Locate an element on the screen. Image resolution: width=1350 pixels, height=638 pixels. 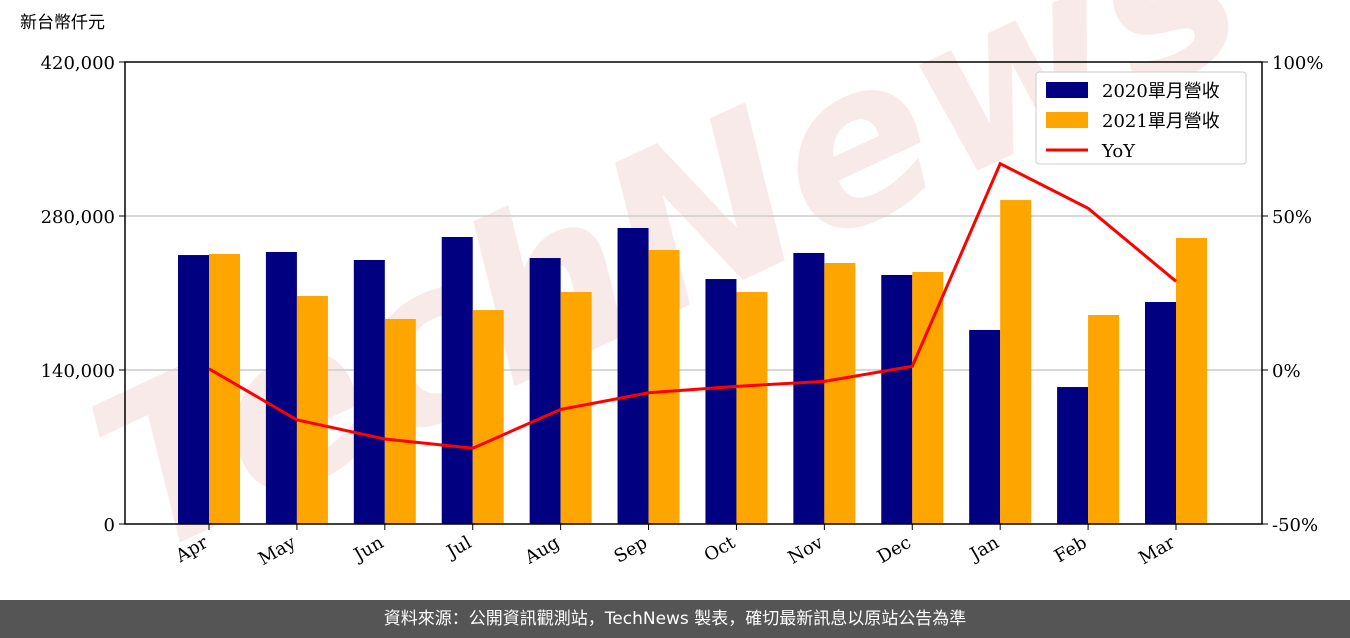
y-tick-label: 420,000 is located at coordinates (78, 63).